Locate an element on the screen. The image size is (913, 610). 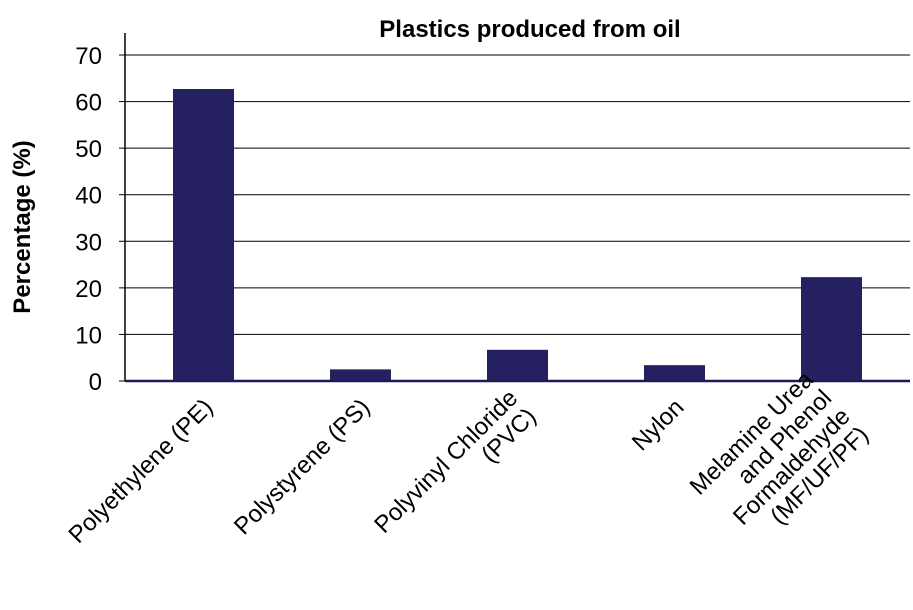
x-tick-label: Nylon is located at coordinates (658, 425).